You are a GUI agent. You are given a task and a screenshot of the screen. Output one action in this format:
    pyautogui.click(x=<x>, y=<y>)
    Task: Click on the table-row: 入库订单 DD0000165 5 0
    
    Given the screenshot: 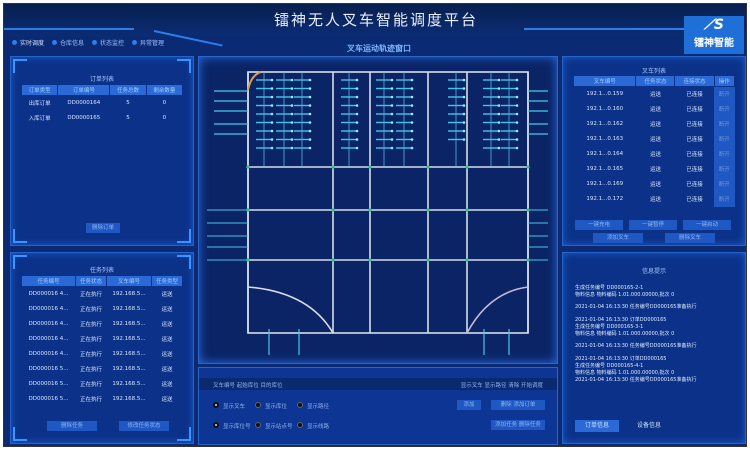 What is the action you would take?
    pyautogui.click(x=102, y=118)
    